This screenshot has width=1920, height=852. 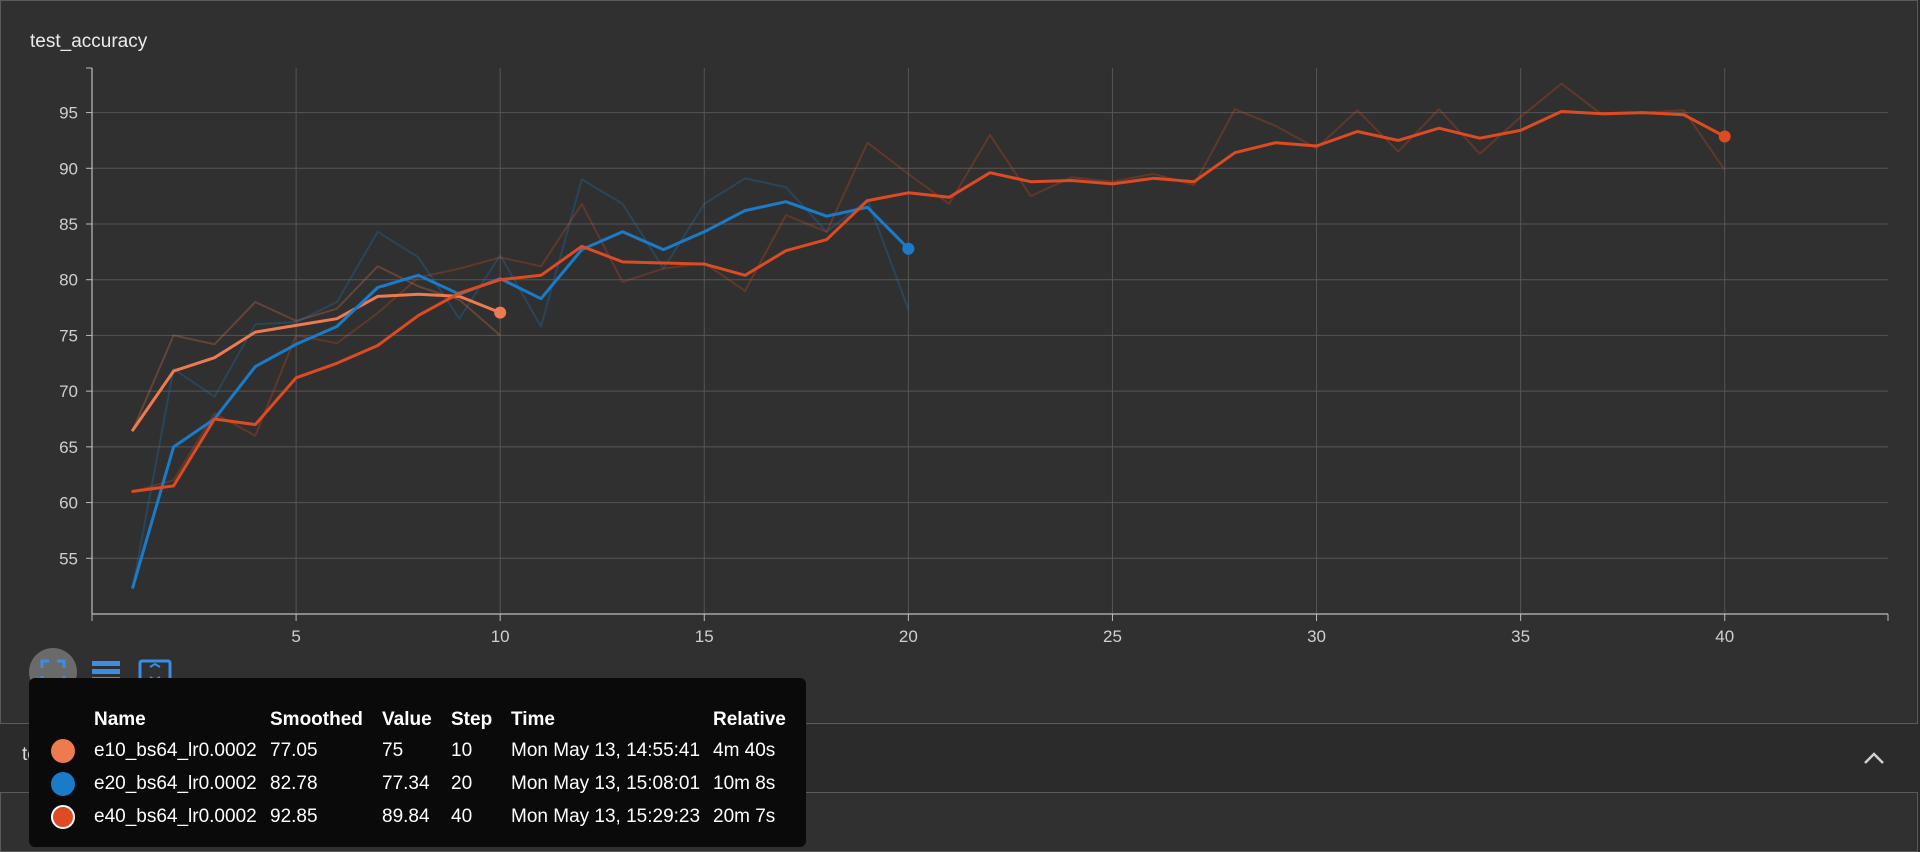 I want to click on fit-domain-icon, so click(x=53, y=672).